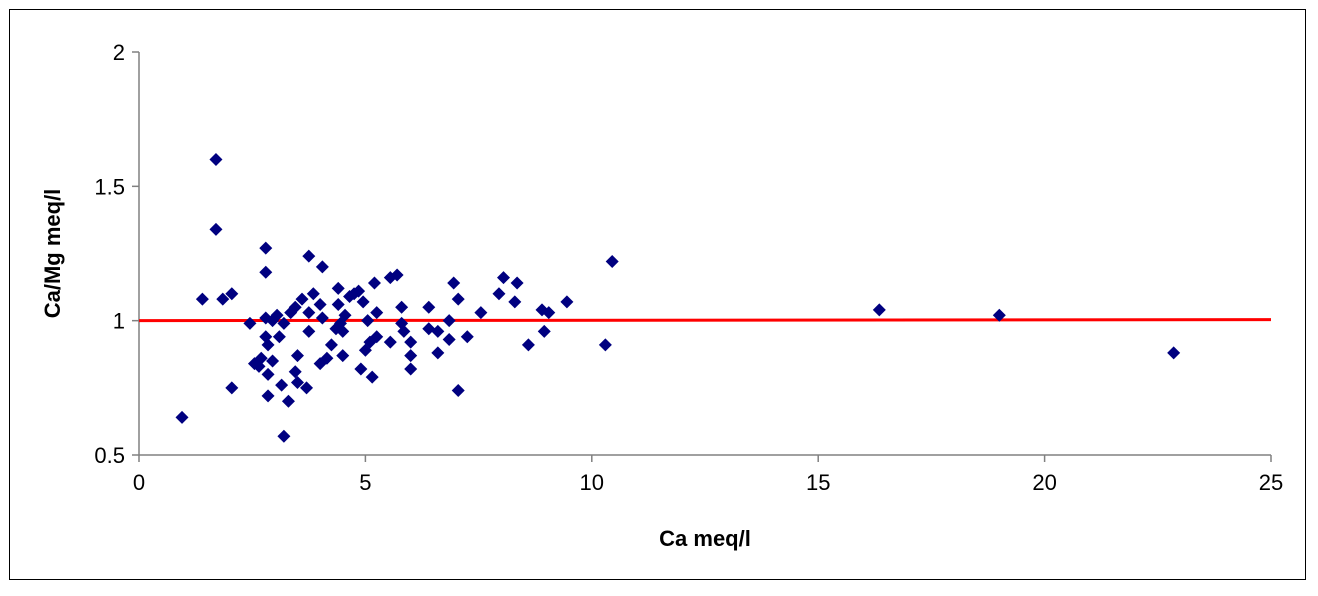 This screenshot has width=1318, height=596. I want to click on x-tick-label: 0, so click(139, 482).